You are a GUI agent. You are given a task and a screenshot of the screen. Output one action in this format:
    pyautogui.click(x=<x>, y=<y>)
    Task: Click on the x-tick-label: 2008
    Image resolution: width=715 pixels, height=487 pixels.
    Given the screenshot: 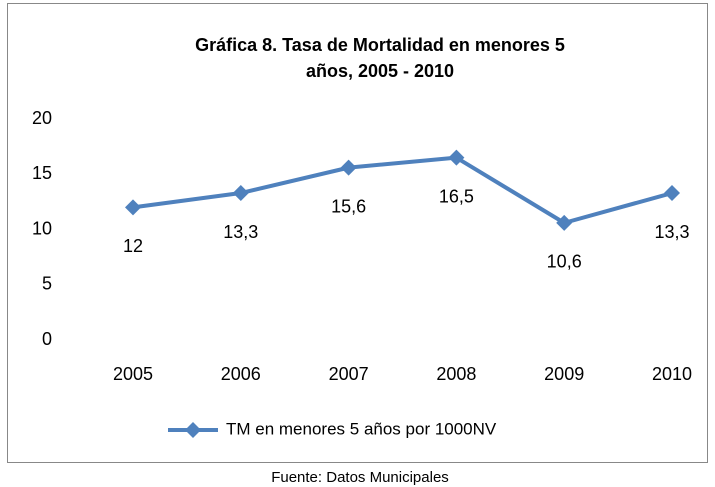 What is the action you would take?
    pyautogui.click(x=456, y=374)
    